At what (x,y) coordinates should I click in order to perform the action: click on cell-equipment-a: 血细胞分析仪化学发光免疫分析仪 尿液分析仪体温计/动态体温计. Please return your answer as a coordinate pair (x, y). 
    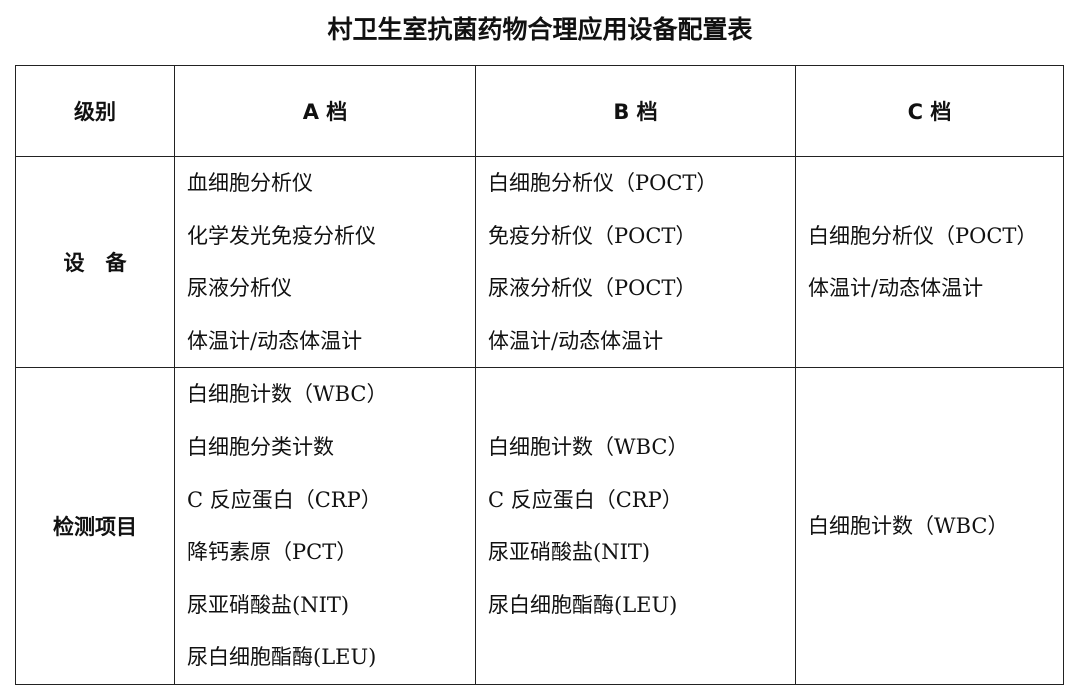
    Looking at the image, I should click on (325, 262).